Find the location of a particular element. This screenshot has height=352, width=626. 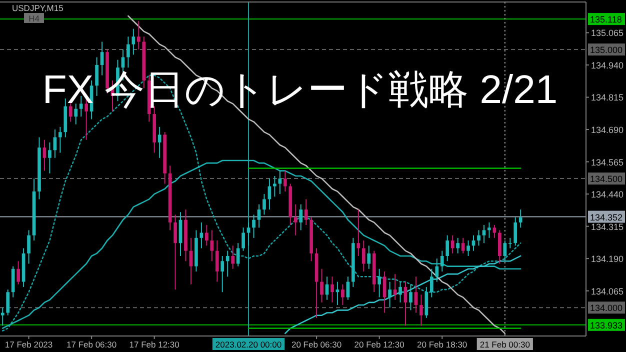

y-tick-label: 134.940 is located at coordinates (607, 65).